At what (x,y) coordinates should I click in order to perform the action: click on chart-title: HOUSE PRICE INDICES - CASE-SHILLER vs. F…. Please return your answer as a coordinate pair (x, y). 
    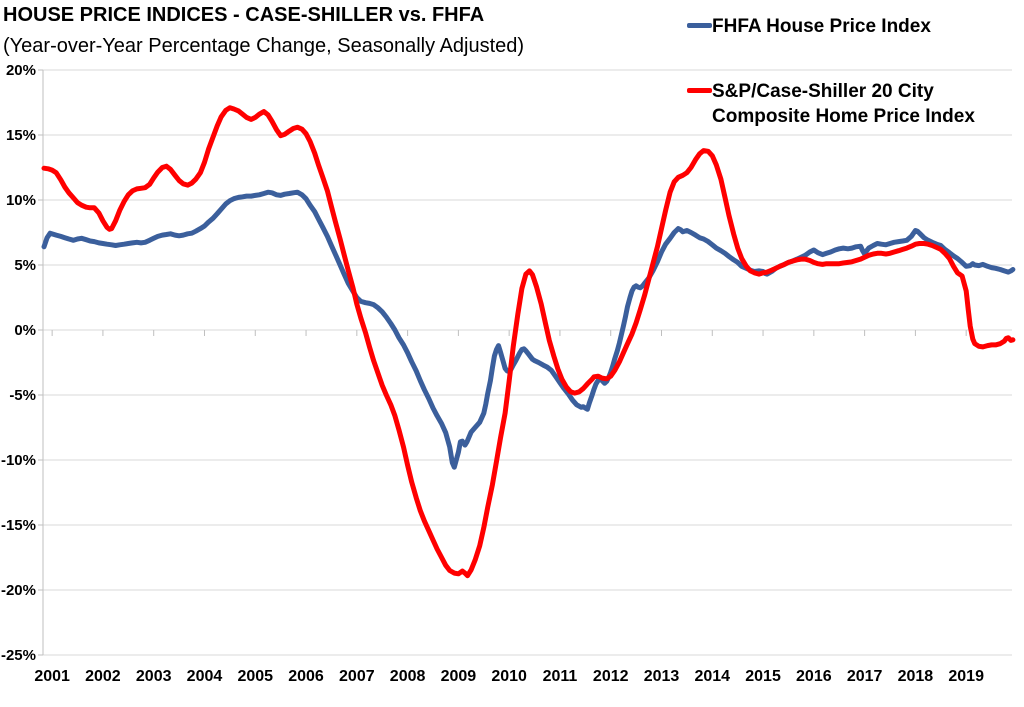
    Looking at the image, I should click on (244, 15).